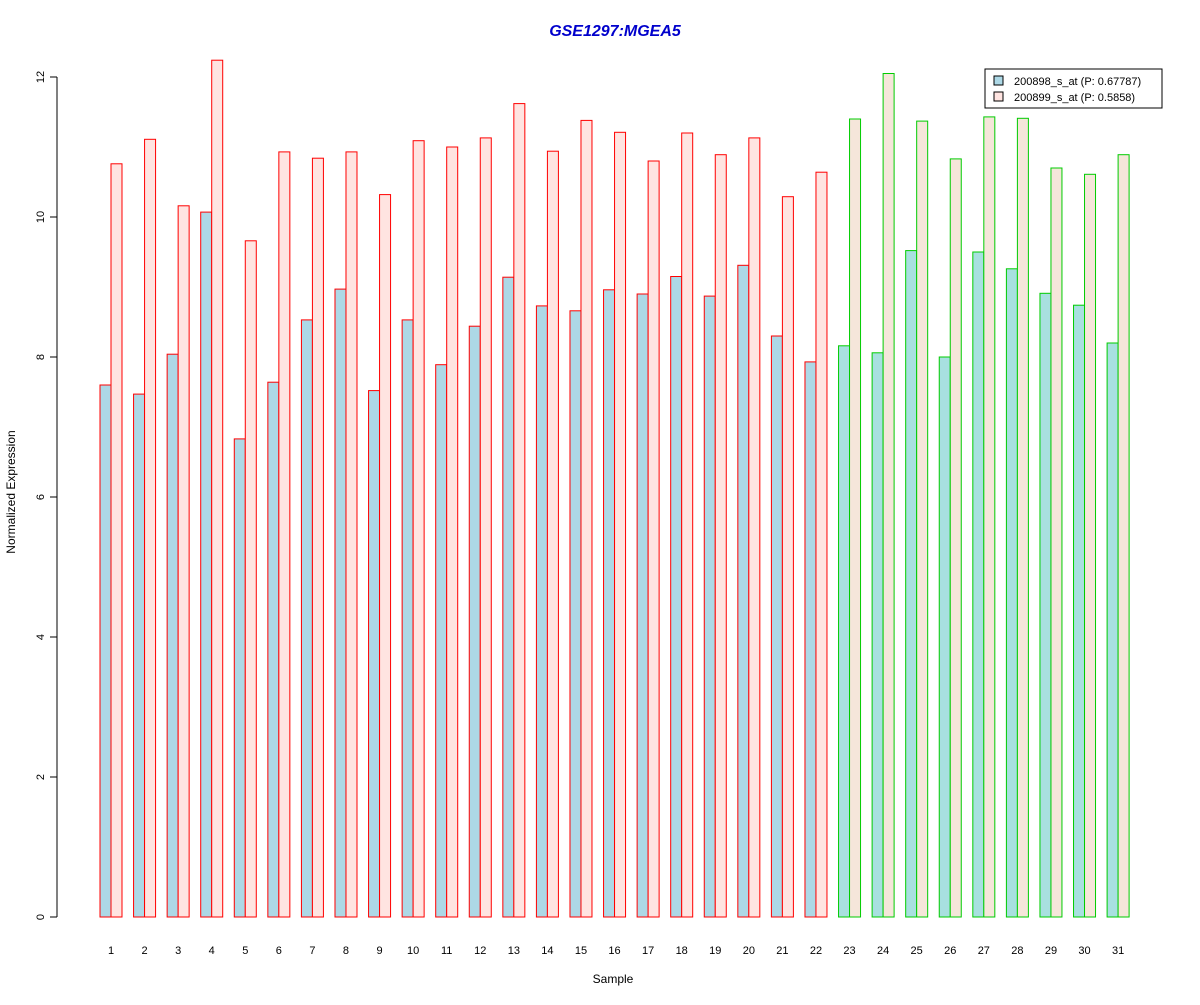 The width and height of the screenshot is (1200, 1005). Describe the element at coordinates (41, 77) in the screenshot. I see `y-tick-label-12: 12` at that location.